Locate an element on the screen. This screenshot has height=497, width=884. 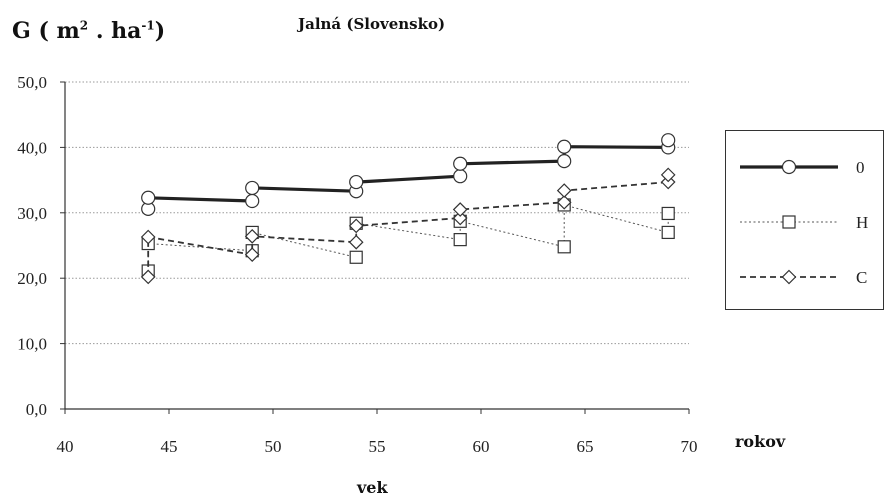
y-tick-label: 30,0 is located at coordinates (32, 213).